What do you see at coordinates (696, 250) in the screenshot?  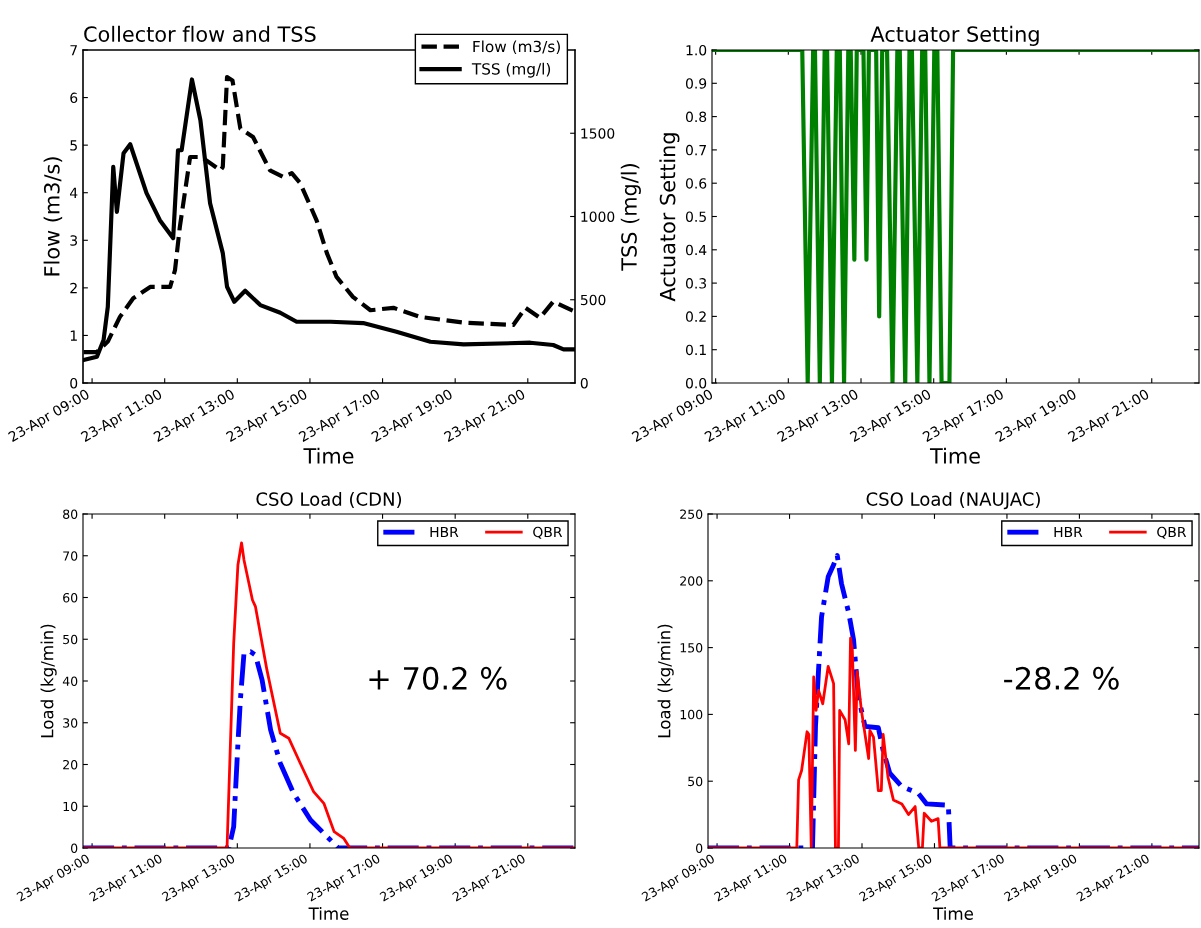 I see `y-tick-label: 0.4` at bounding box center [696, 250].